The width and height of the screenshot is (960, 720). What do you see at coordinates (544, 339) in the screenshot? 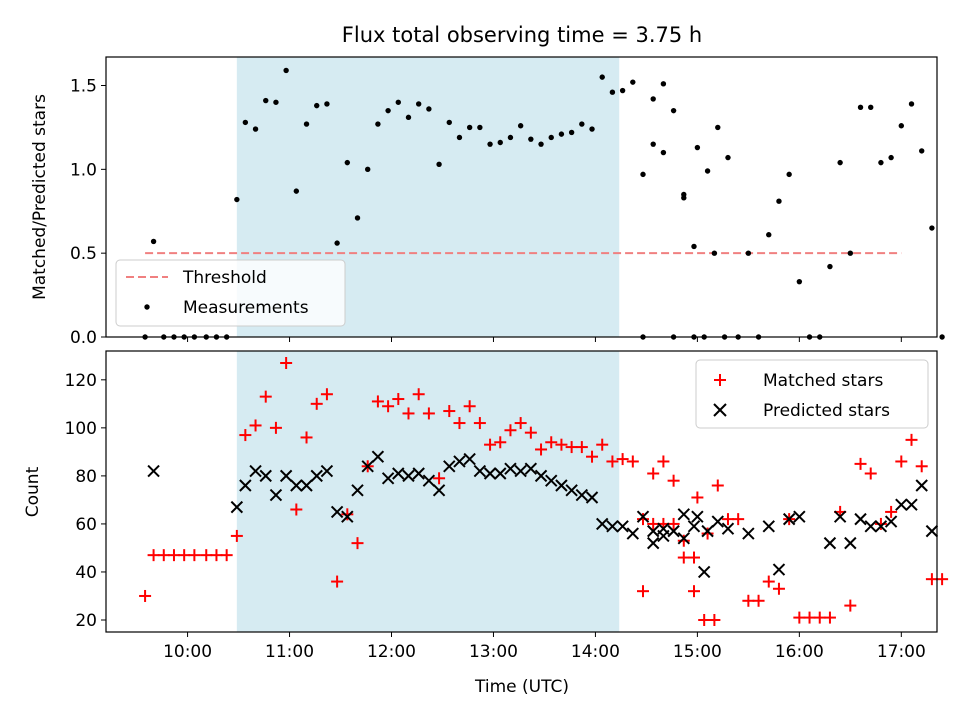
I see `top-x-ticks` at bounding box center [544, 339].